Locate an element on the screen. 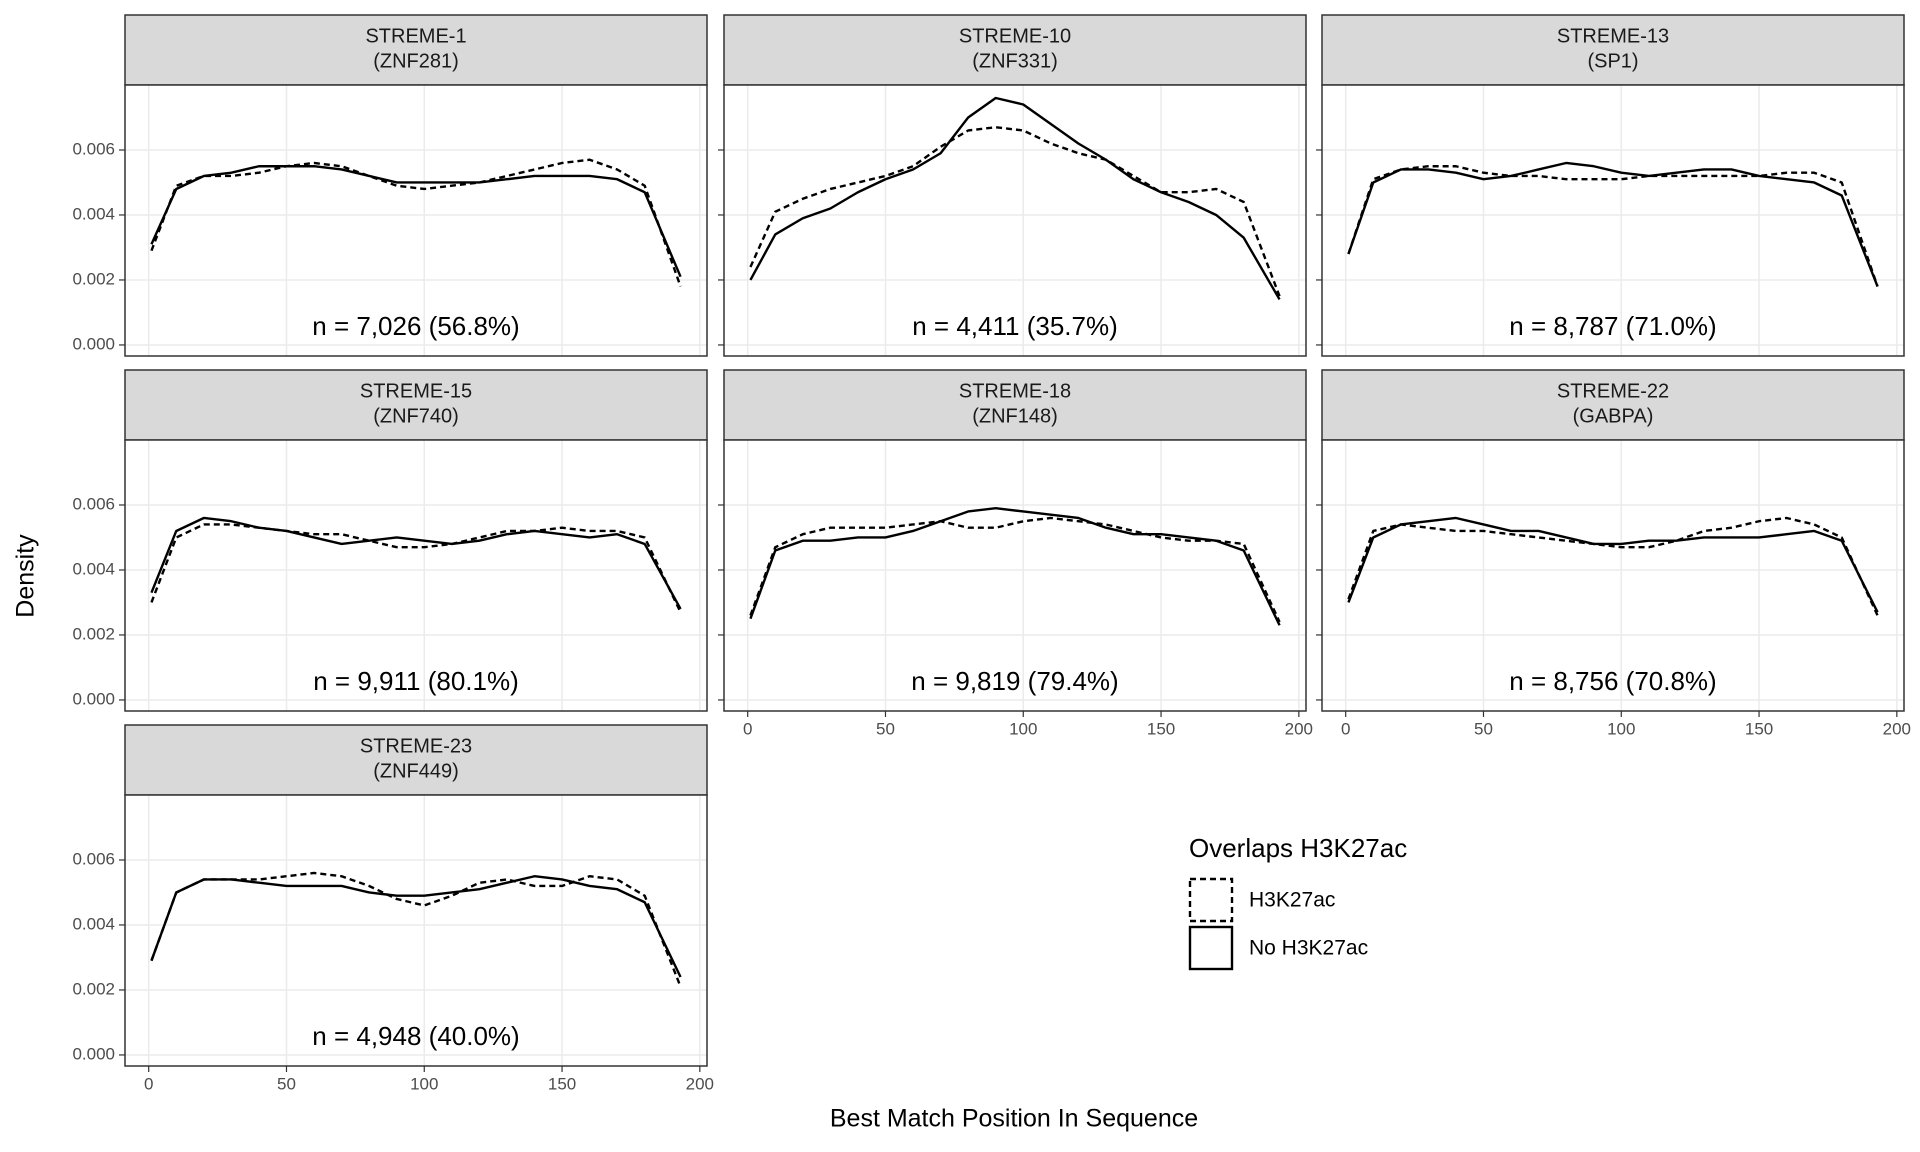 This screenshot has height=1152, width=1920. strip-subtitle: (ZNF740) is located at coordinates (416, 416).